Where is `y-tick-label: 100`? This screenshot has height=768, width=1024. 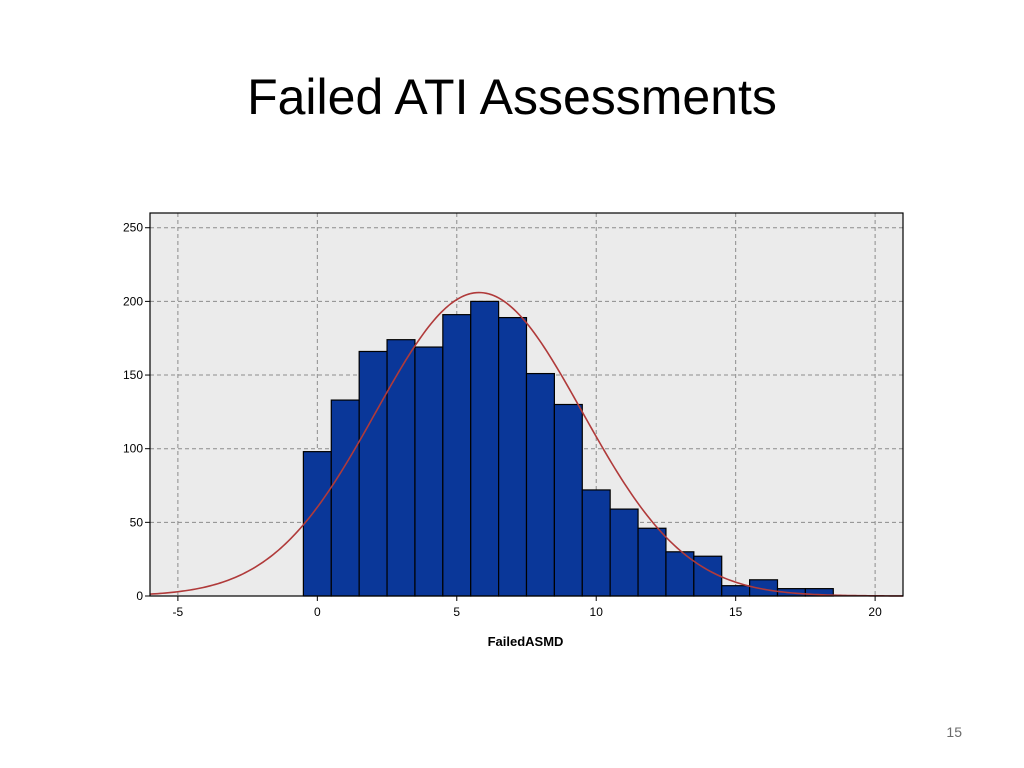
y-tick-label: 100 is located at coordinates (133, 449).